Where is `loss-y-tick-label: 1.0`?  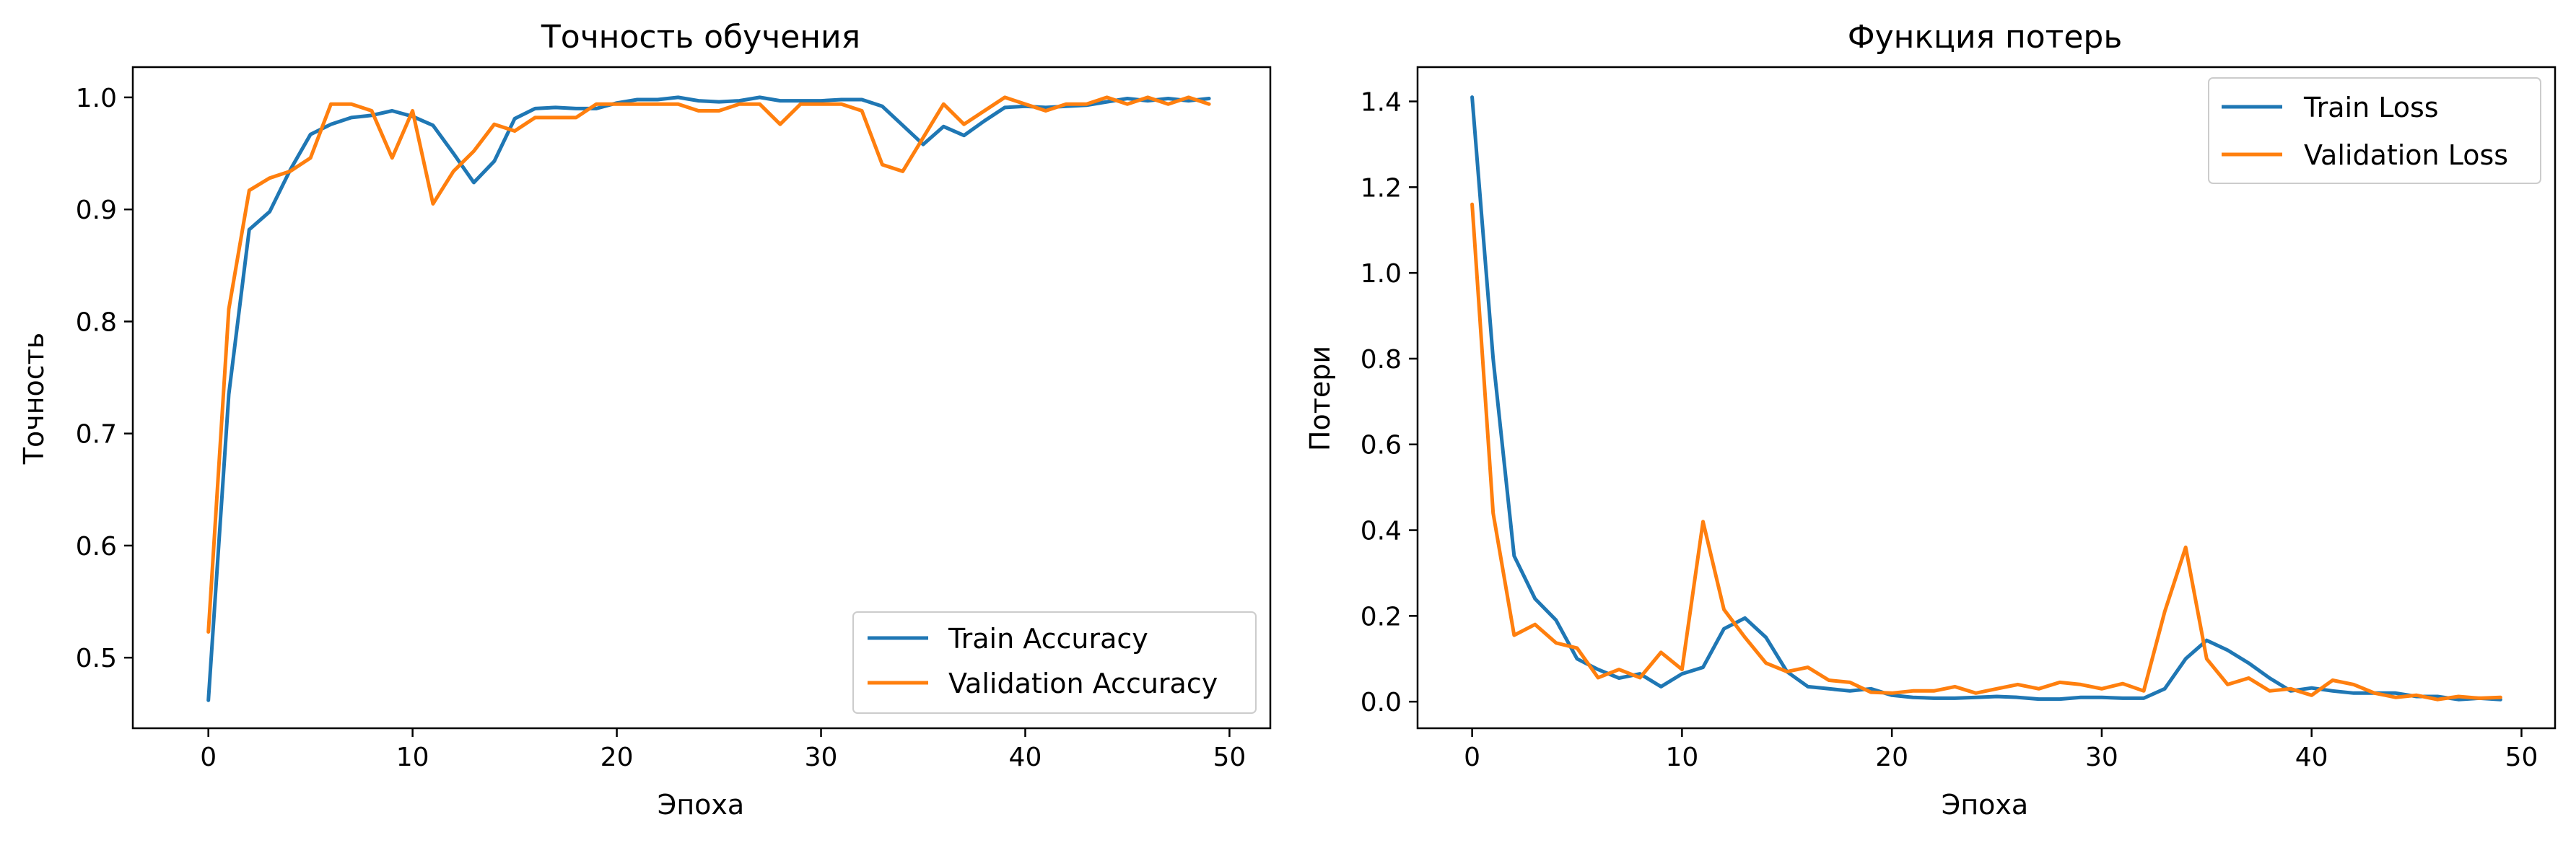 loss-y-tick-label: 1.0 is located at coordinates (1381, 274).